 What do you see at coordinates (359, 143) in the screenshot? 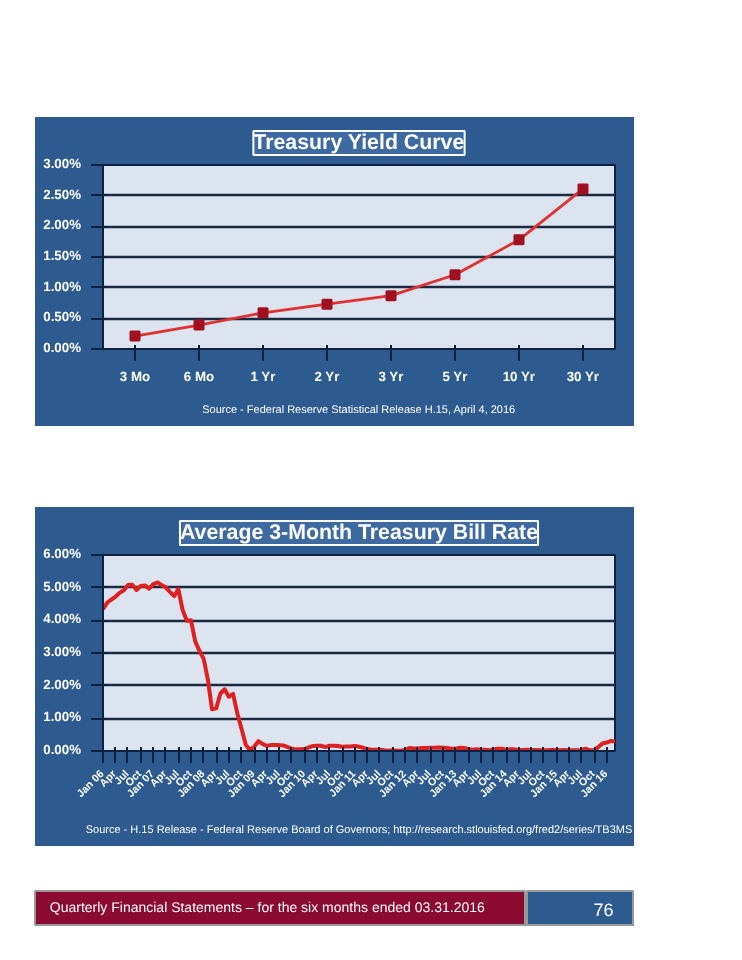
I see `chart-title: Treasury Yield Curve` at bounding box center [359, 143].